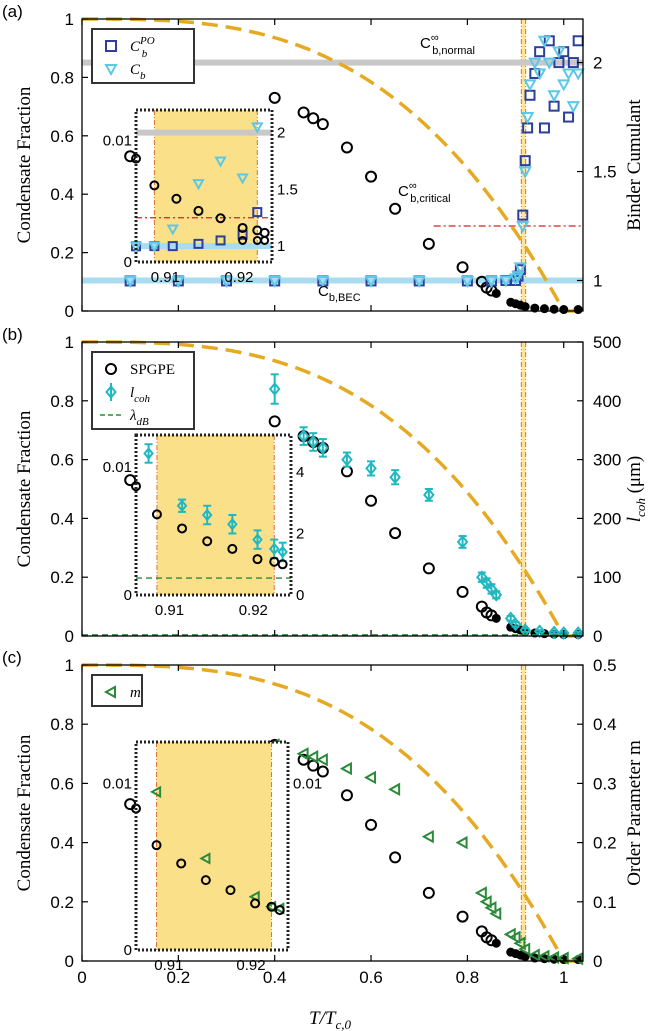 The width and height of the screenshot is (660, 1031). Describe the element at coordinates (140, 395) in the screenshot. I see `legend-label: lcoh` at that location.